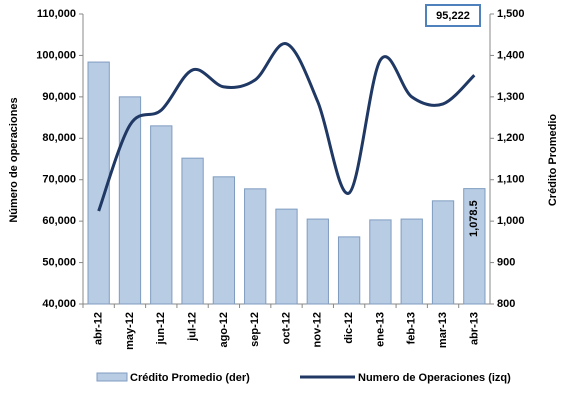  What do you see at coordinates (59, 97) in the screenshot?
I see `y-tick-label: 90,000` at bounding box center [59, 97].